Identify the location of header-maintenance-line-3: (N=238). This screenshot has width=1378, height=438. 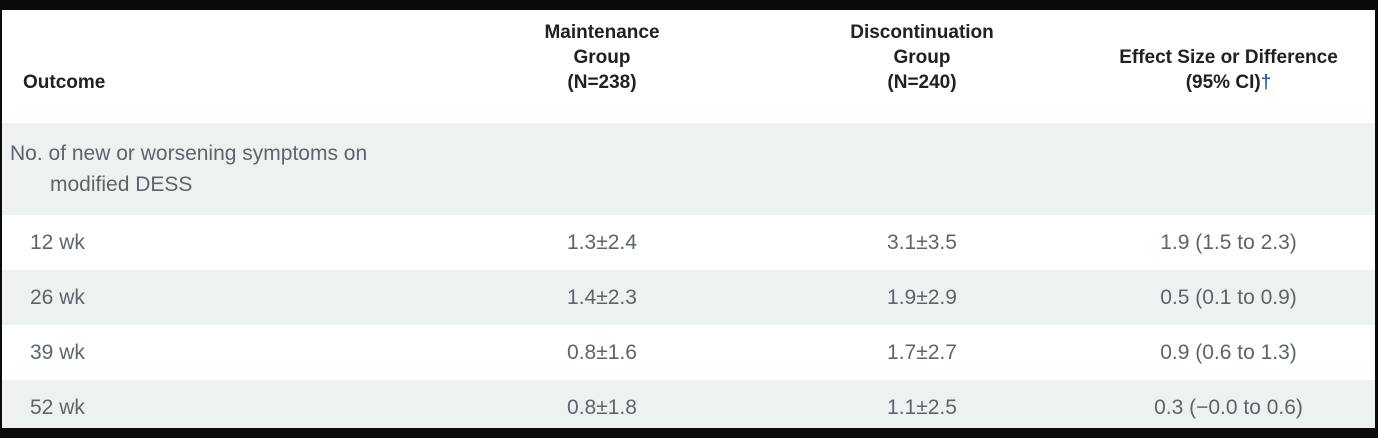
(602, 82).